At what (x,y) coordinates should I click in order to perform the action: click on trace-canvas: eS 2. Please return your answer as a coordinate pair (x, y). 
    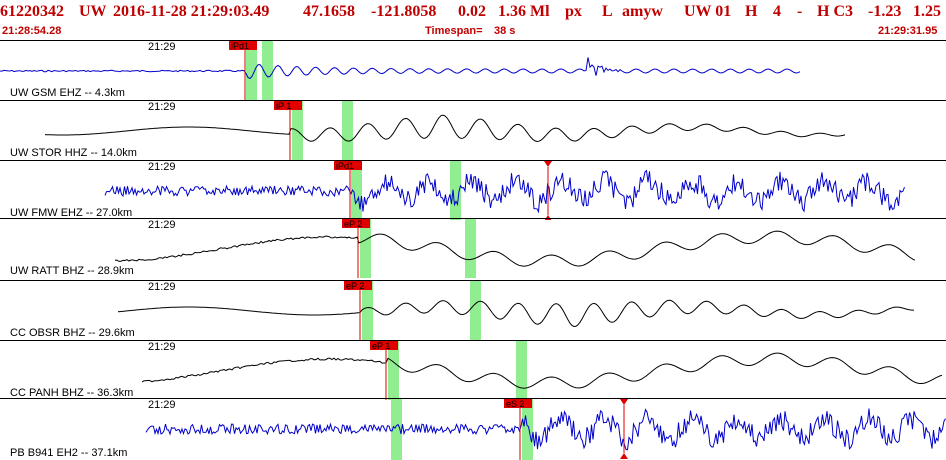
    Looking at the image, I should click on (473, 429).